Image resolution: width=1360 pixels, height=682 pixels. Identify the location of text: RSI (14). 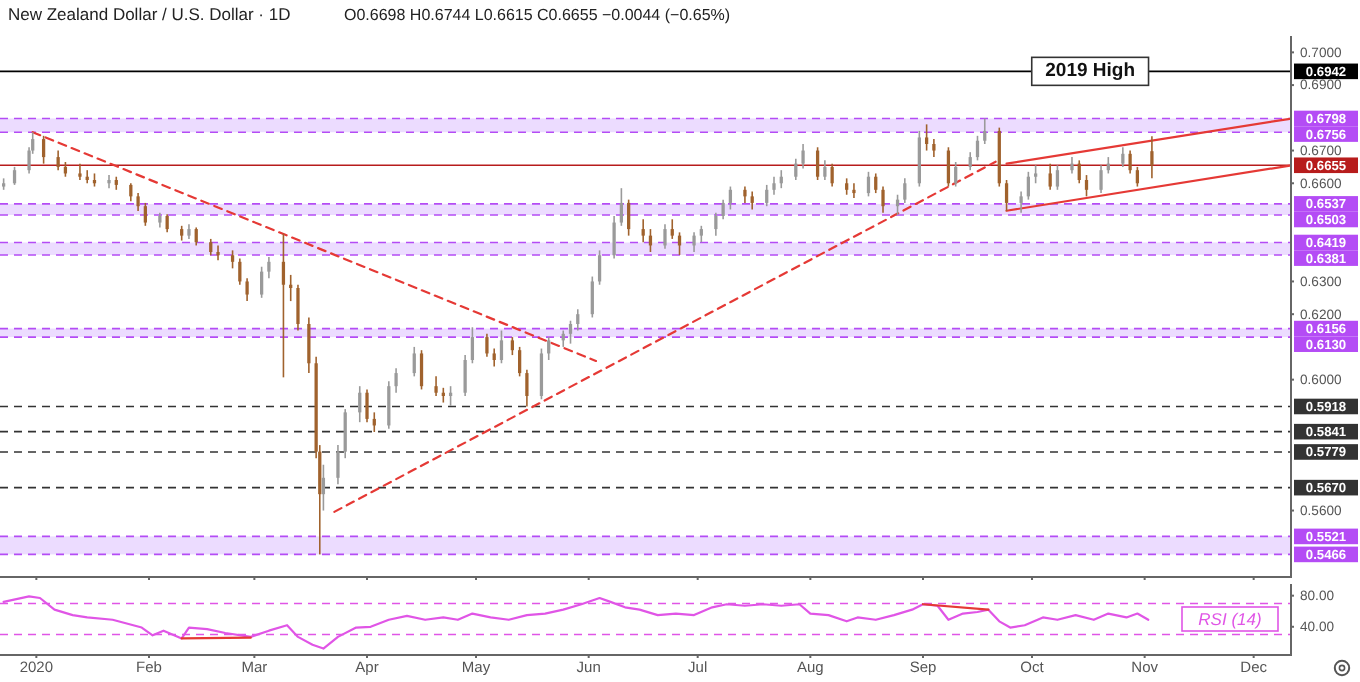
(1230, 619).